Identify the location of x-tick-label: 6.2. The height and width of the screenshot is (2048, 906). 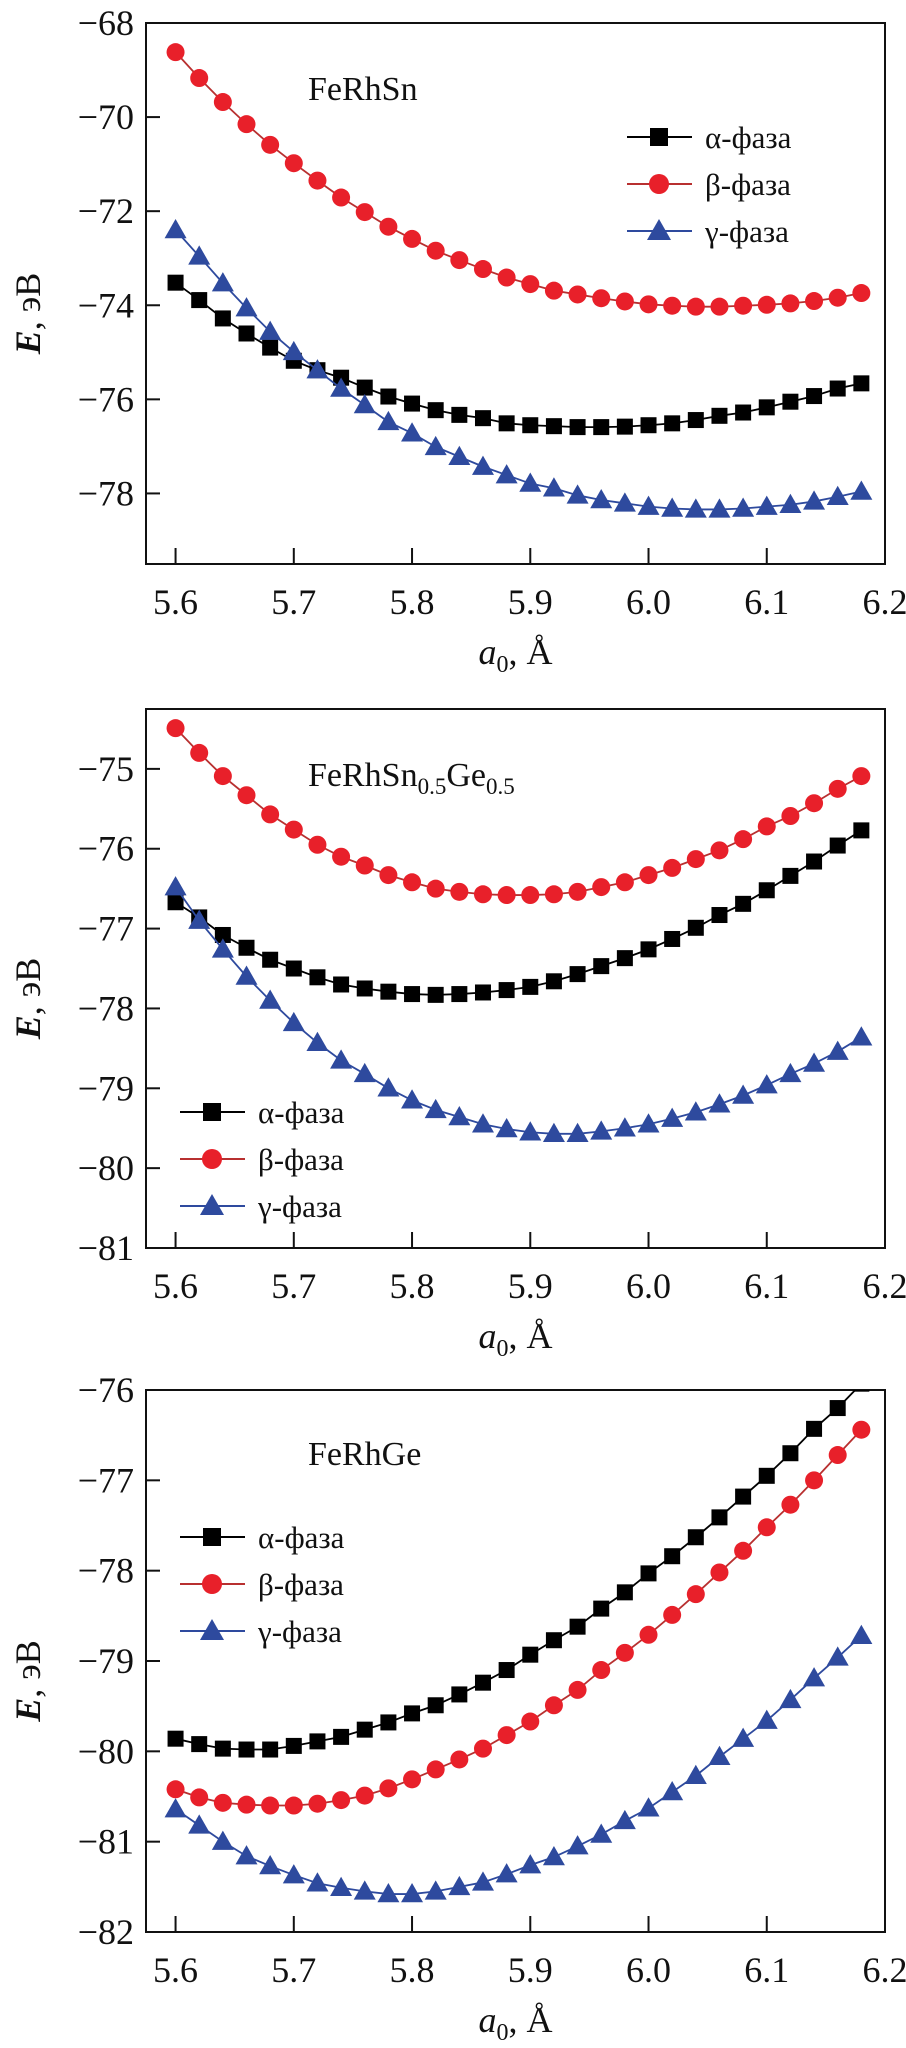
(884, 602).